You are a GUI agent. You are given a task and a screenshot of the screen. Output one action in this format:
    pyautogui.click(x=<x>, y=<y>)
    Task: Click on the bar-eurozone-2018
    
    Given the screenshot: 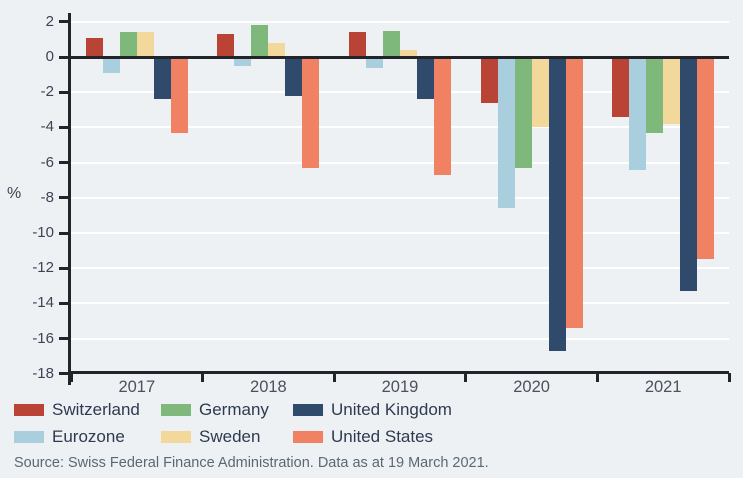 What is the action you would take?
    pyautogui.click(x=243, y=61)
    